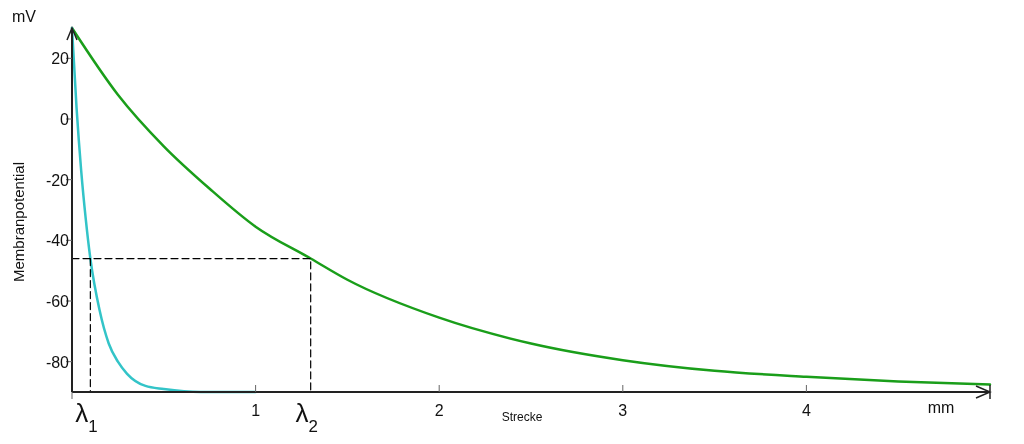  Describe the element at coordinates (256, 410) in the screenshot. I see `x-tick-label: 1` at that location.